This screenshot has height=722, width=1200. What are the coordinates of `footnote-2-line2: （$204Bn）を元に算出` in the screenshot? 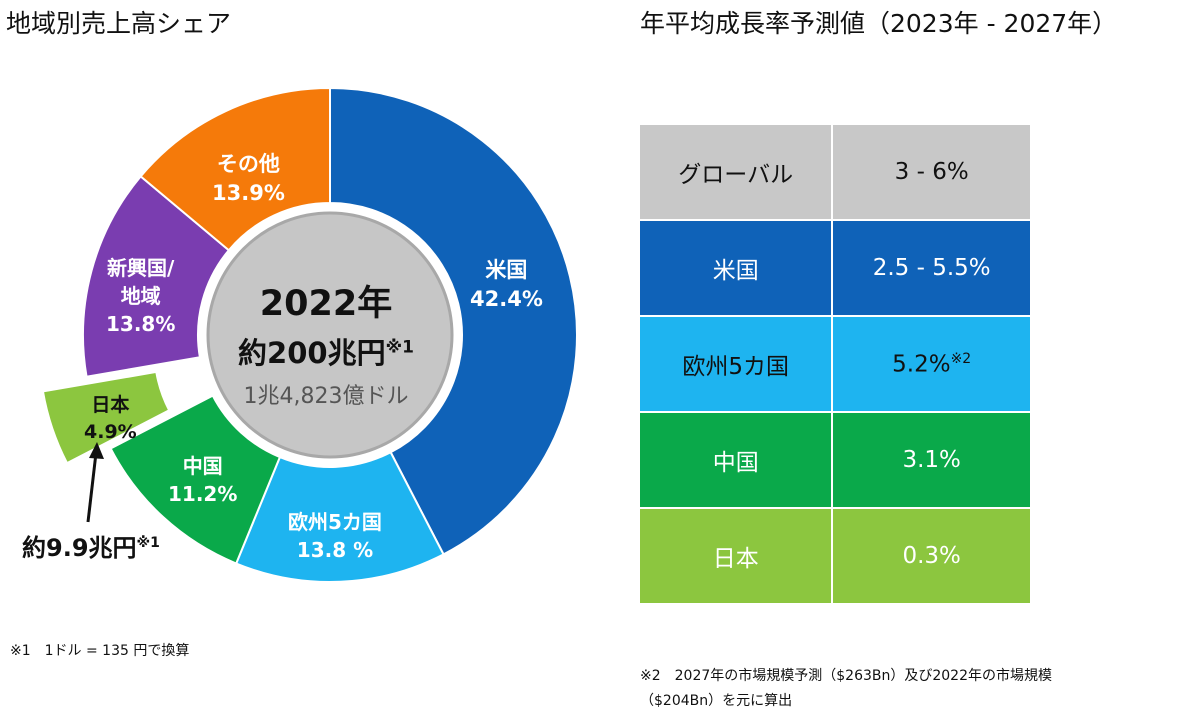 It's located at (716, 700).